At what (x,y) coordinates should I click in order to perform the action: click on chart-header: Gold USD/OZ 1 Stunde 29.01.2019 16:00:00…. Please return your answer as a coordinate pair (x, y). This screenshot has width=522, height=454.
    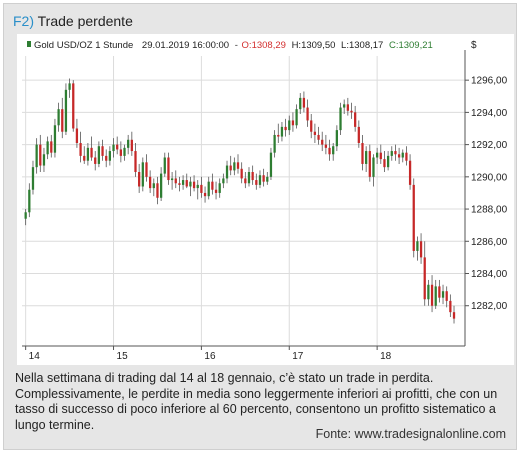
    Looking at the image, I should click on (252, 45).